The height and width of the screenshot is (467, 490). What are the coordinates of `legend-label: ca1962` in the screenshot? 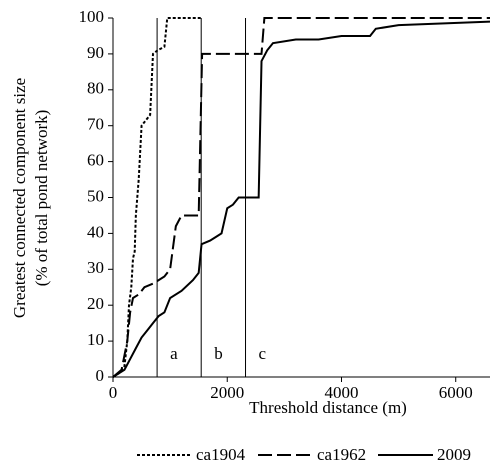 It's located at (341, 454).